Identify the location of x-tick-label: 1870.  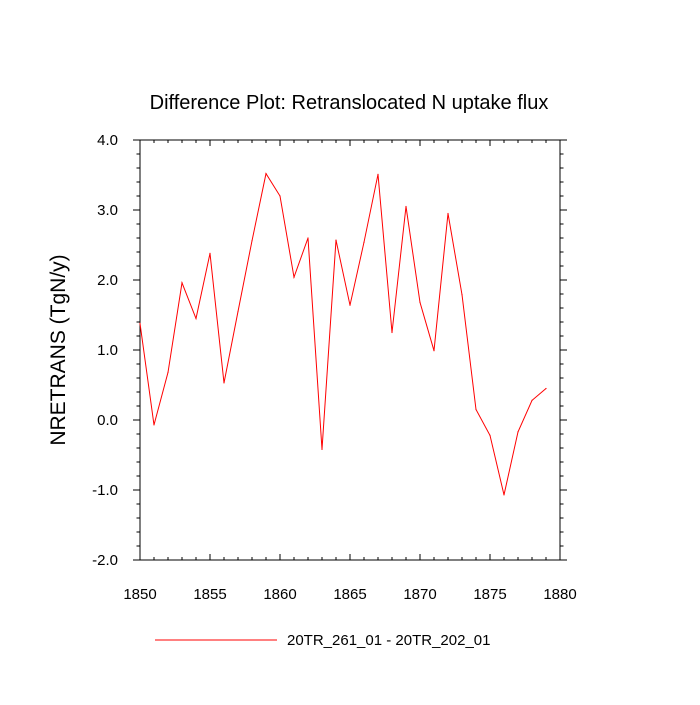
(419, 594).